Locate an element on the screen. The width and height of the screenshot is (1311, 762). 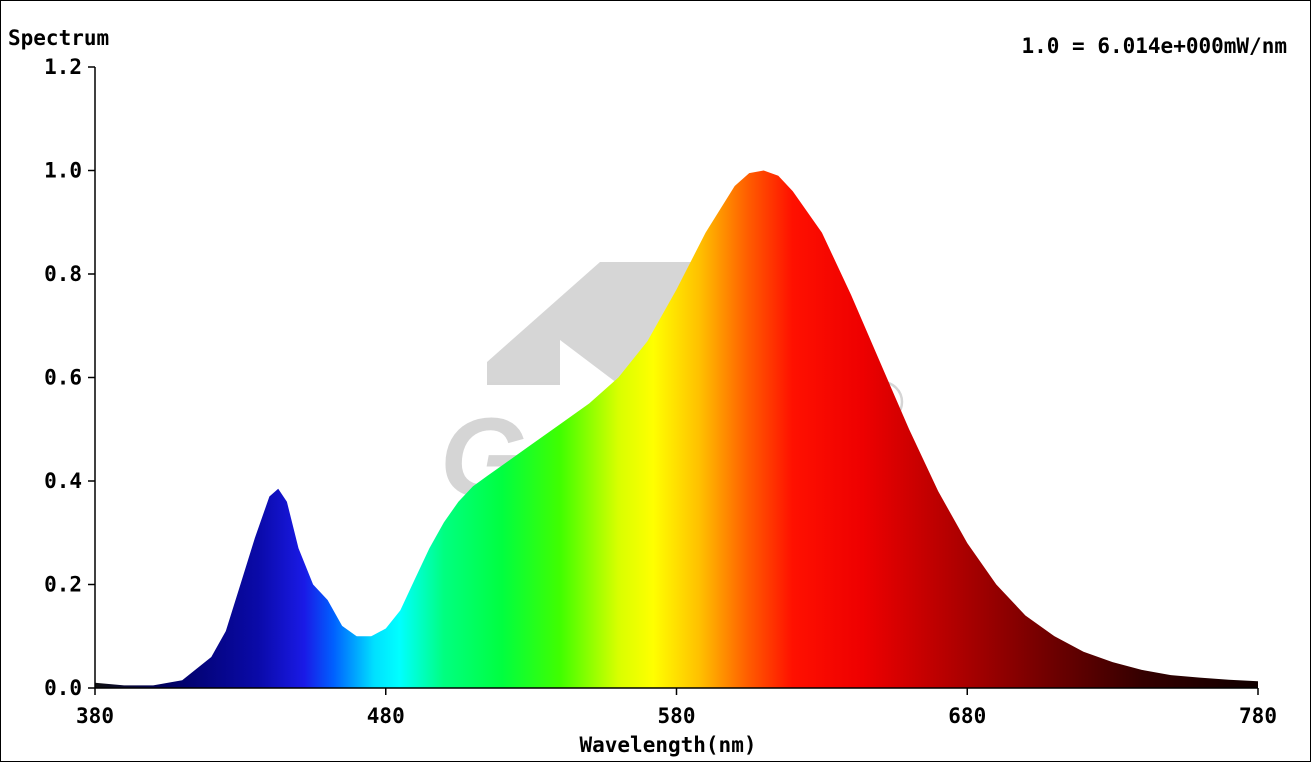
y-tick-label: 0.2 is located at coordinates (63, 585).